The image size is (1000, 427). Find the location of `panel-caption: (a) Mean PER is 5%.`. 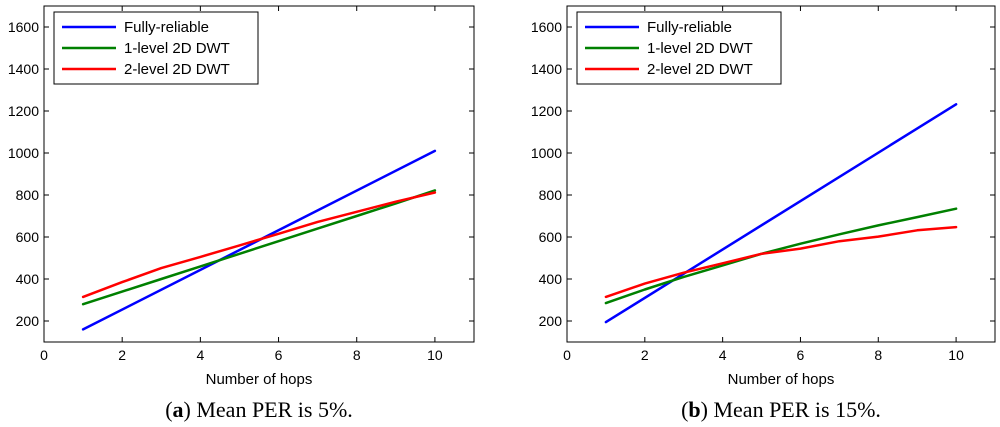

panel-caption: (a) Mean PER is 5%. is located at coordinates (259, 409).